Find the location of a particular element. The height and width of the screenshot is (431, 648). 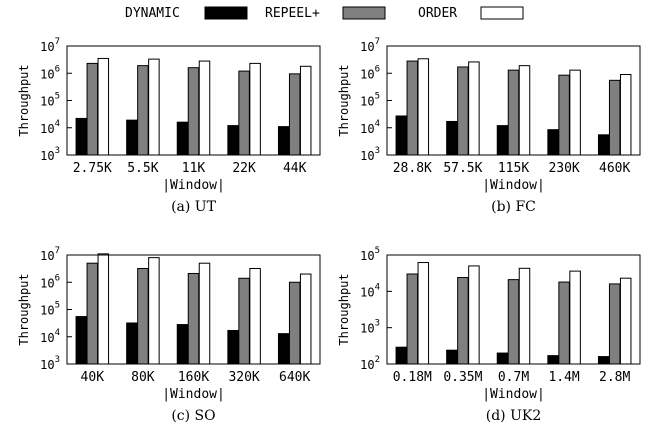

x-tick-label: 0.18M is located at coordinates (412, 377).